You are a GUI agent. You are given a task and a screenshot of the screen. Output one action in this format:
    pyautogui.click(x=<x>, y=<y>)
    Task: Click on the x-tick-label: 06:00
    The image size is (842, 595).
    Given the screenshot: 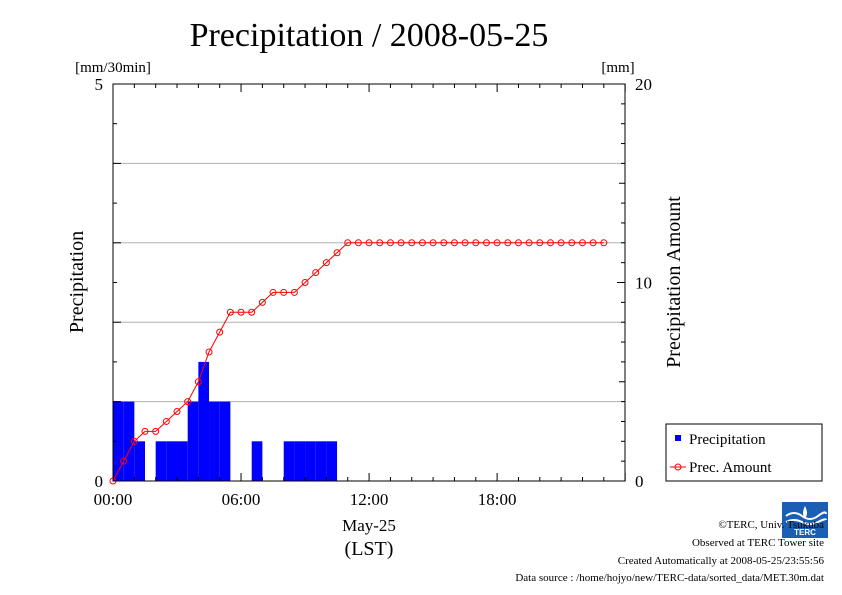 What is the action you would take?
    pyautogui.click(x=241, y=499)
    